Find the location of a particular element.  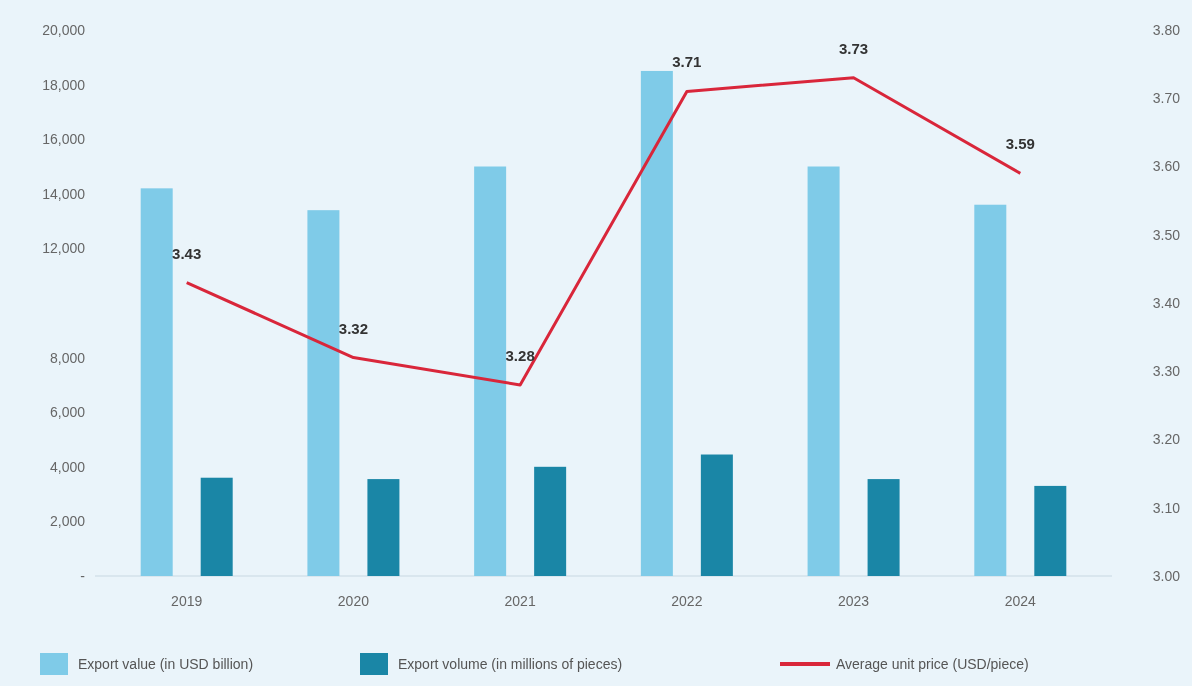

legend-label: Export volume (in millions of pieces) is located at coordinates (510, 663).